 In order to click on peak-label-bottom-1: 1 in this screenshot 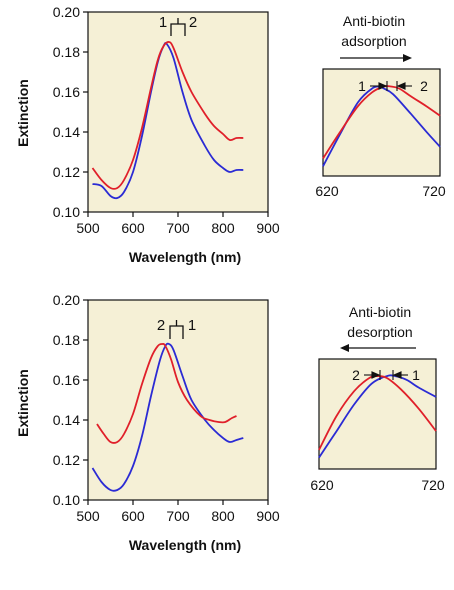, I will do `click(192, 325)`.